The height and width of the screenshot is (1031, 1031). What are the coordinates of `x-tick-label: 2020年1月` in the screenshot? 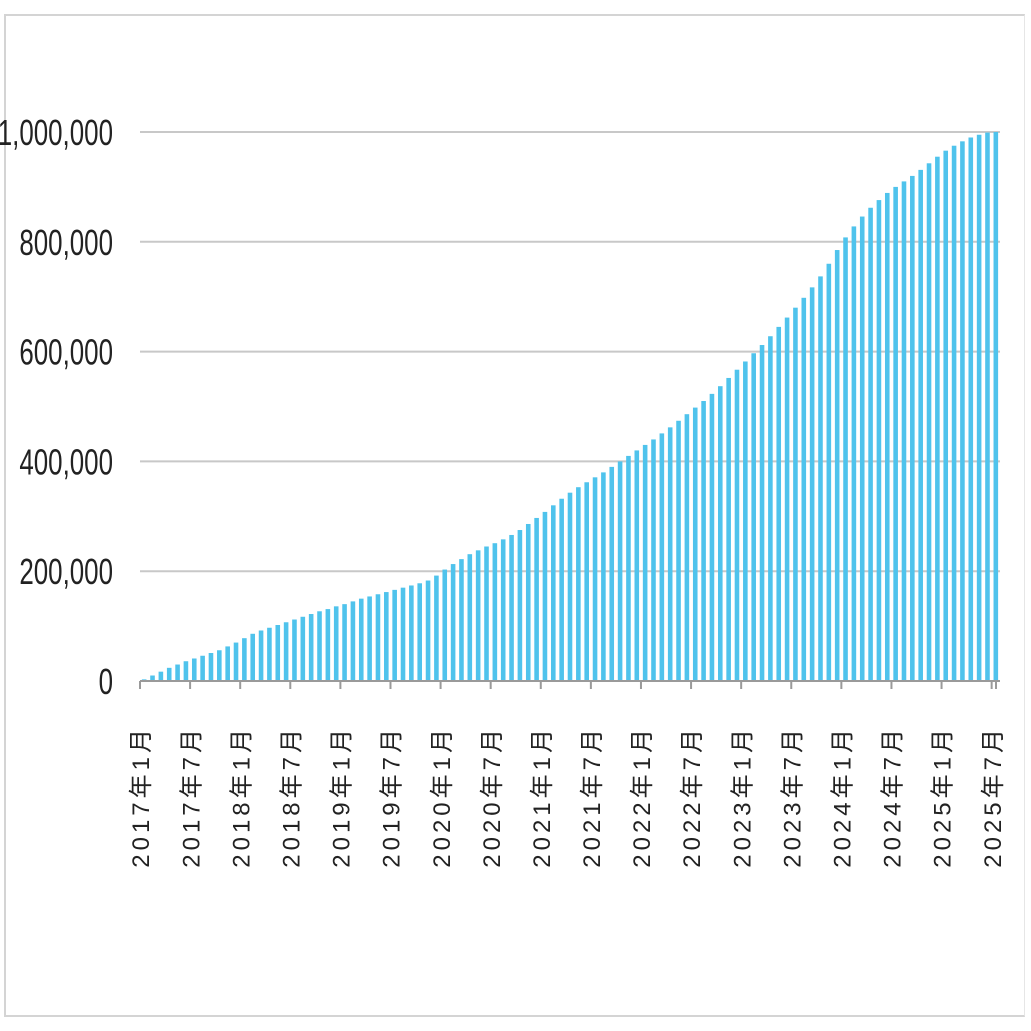 It's located at (442, 796).